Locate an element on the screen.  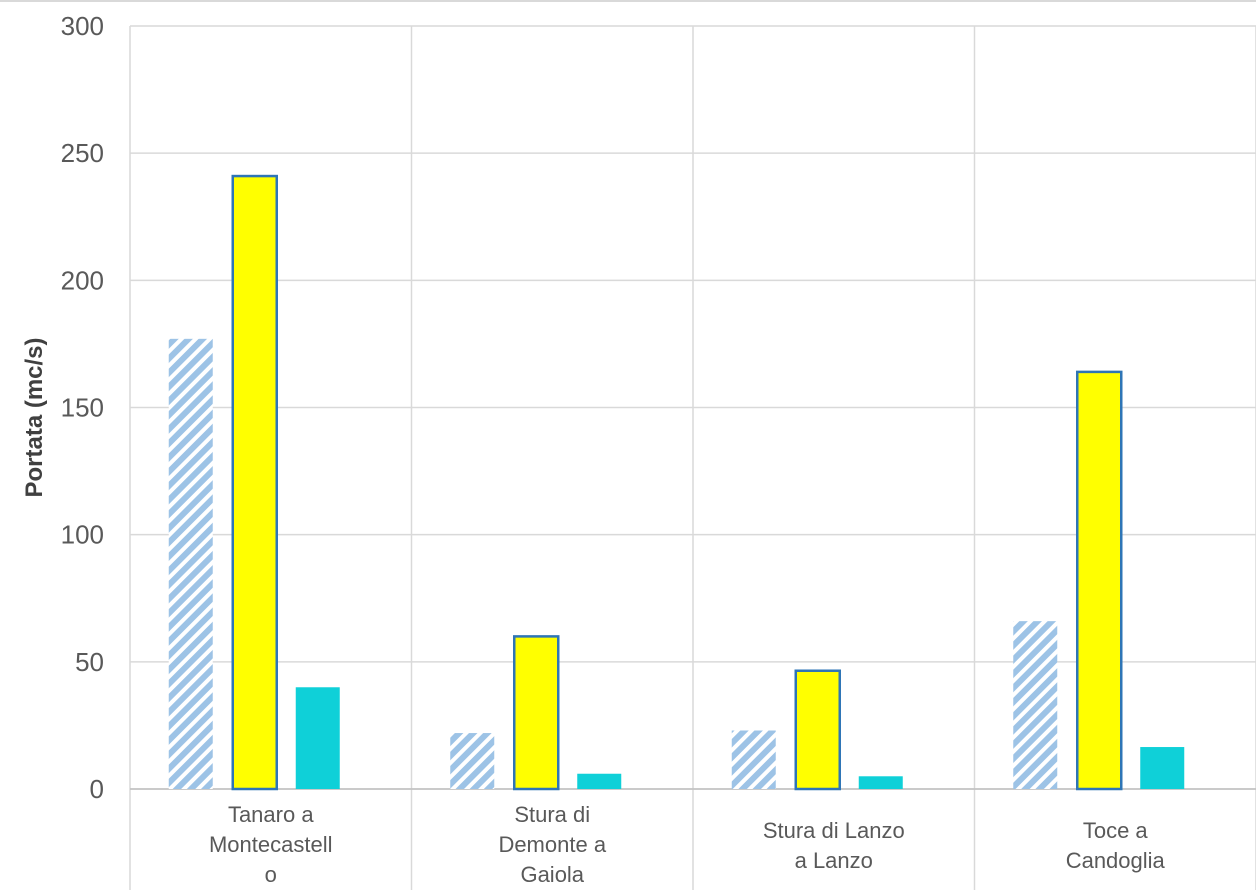
x-tick-label: Montecastell is located at coordinates (271, 844).